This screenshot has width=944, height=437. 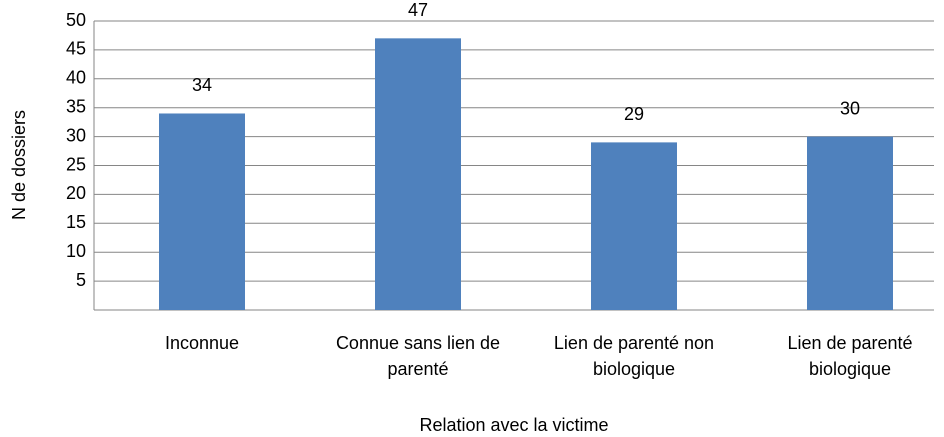 What do you see at coordinates (850, 356) in the screenshot?
I see `x-tick-label: Lien de parenté biologique` at bounding box center [850, 356].